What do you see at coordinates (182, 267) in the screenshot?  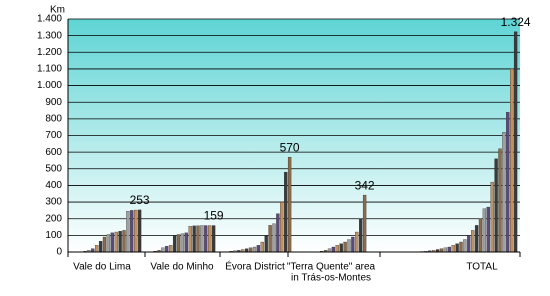 I see `x-tick-label: Vale do Minho` at bounding box center [182, 267].